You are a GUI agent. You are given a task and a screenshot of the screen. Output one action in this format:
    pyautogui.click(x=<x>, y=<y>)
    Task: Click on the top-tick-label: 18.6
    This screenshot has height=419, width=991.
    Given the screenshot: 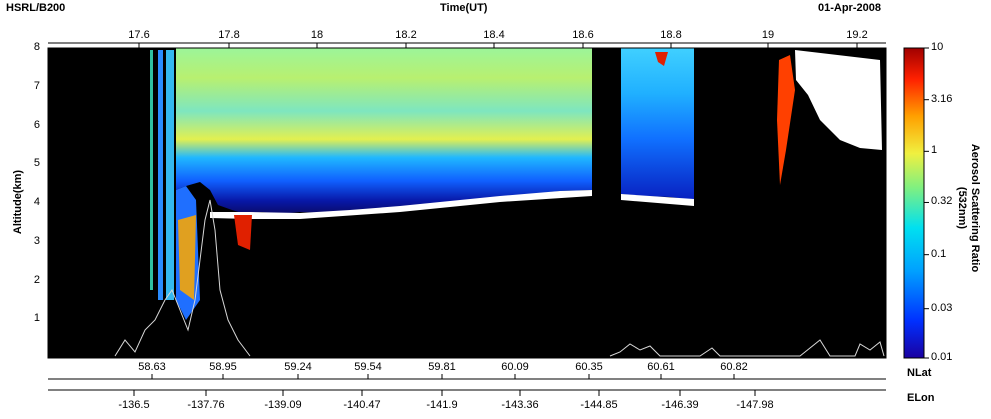 What is the action you would take?
    pyautogui.click(x=583, y=35)
    